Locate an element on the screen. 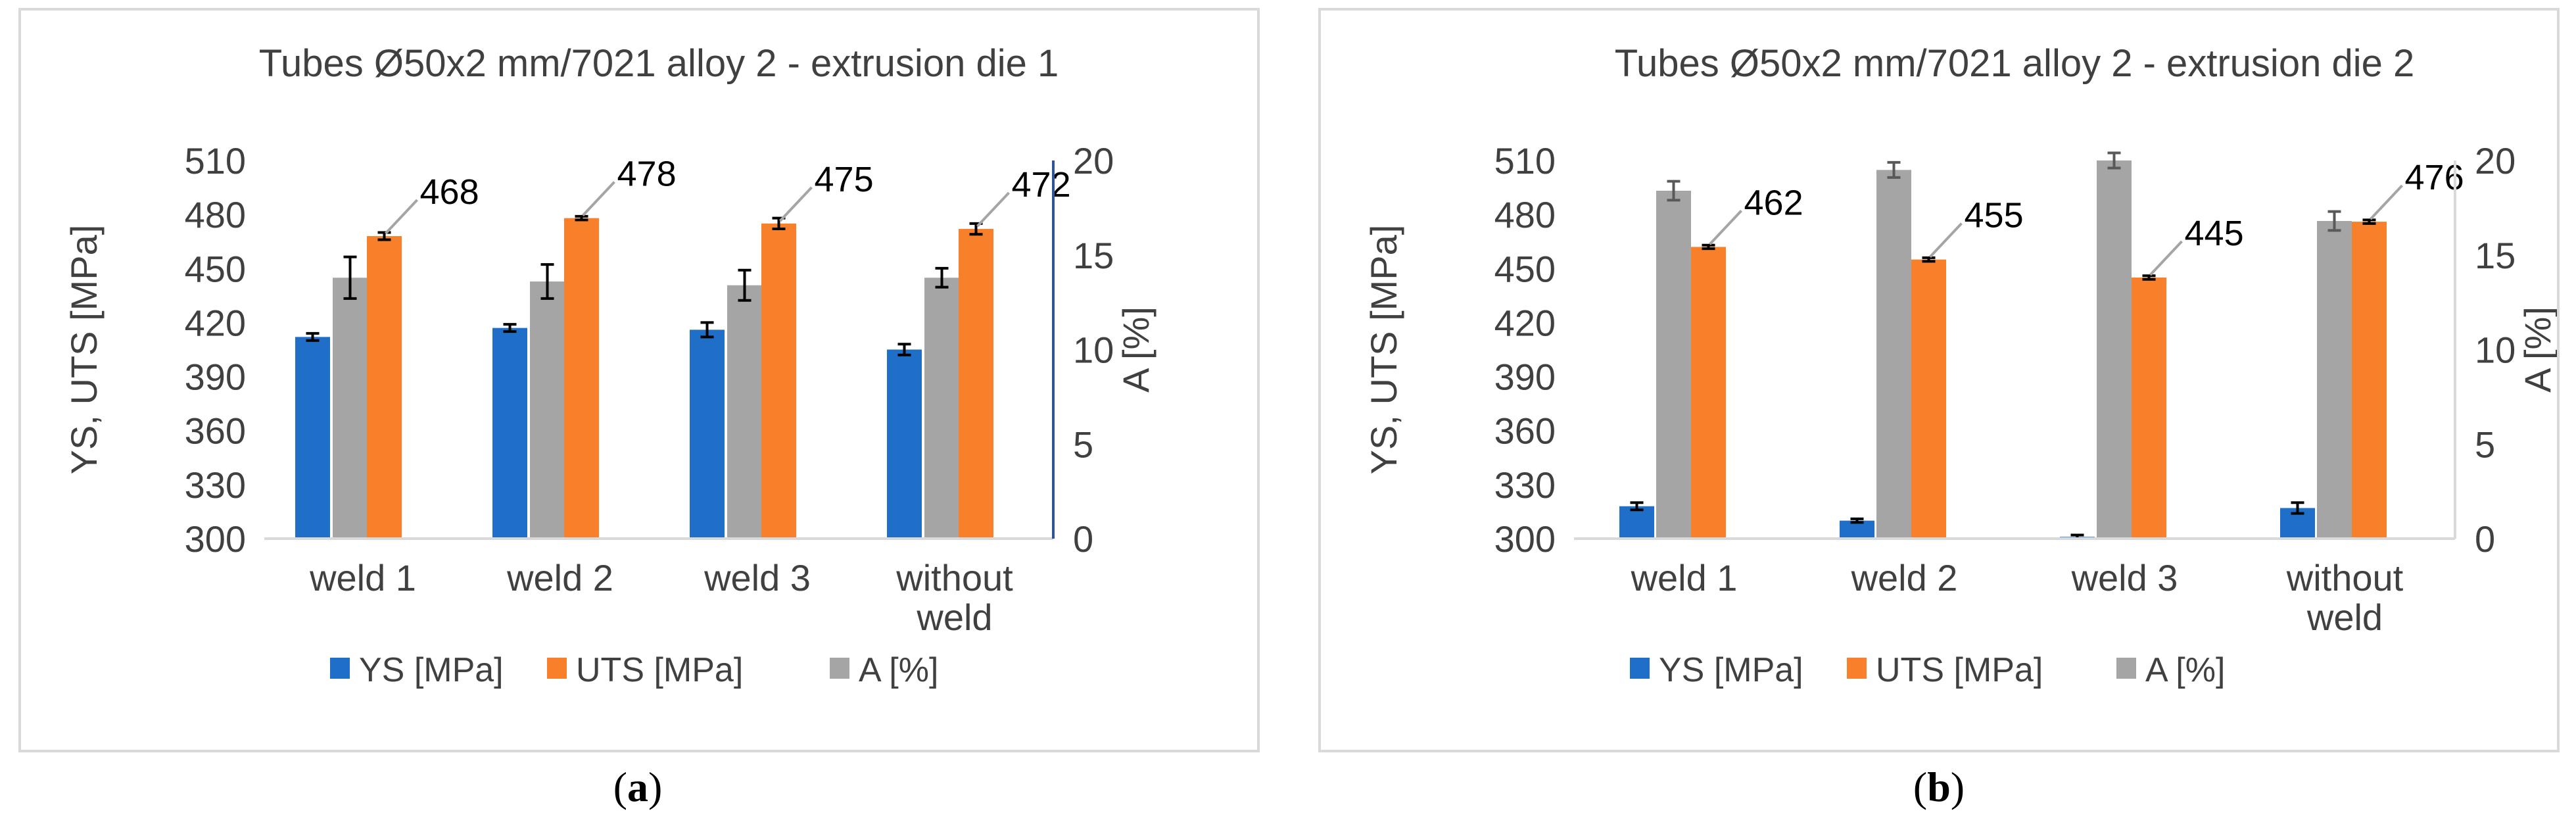  chart-a-legend-label-uts: UTS [MPa] is located at coordinates (659, 670).